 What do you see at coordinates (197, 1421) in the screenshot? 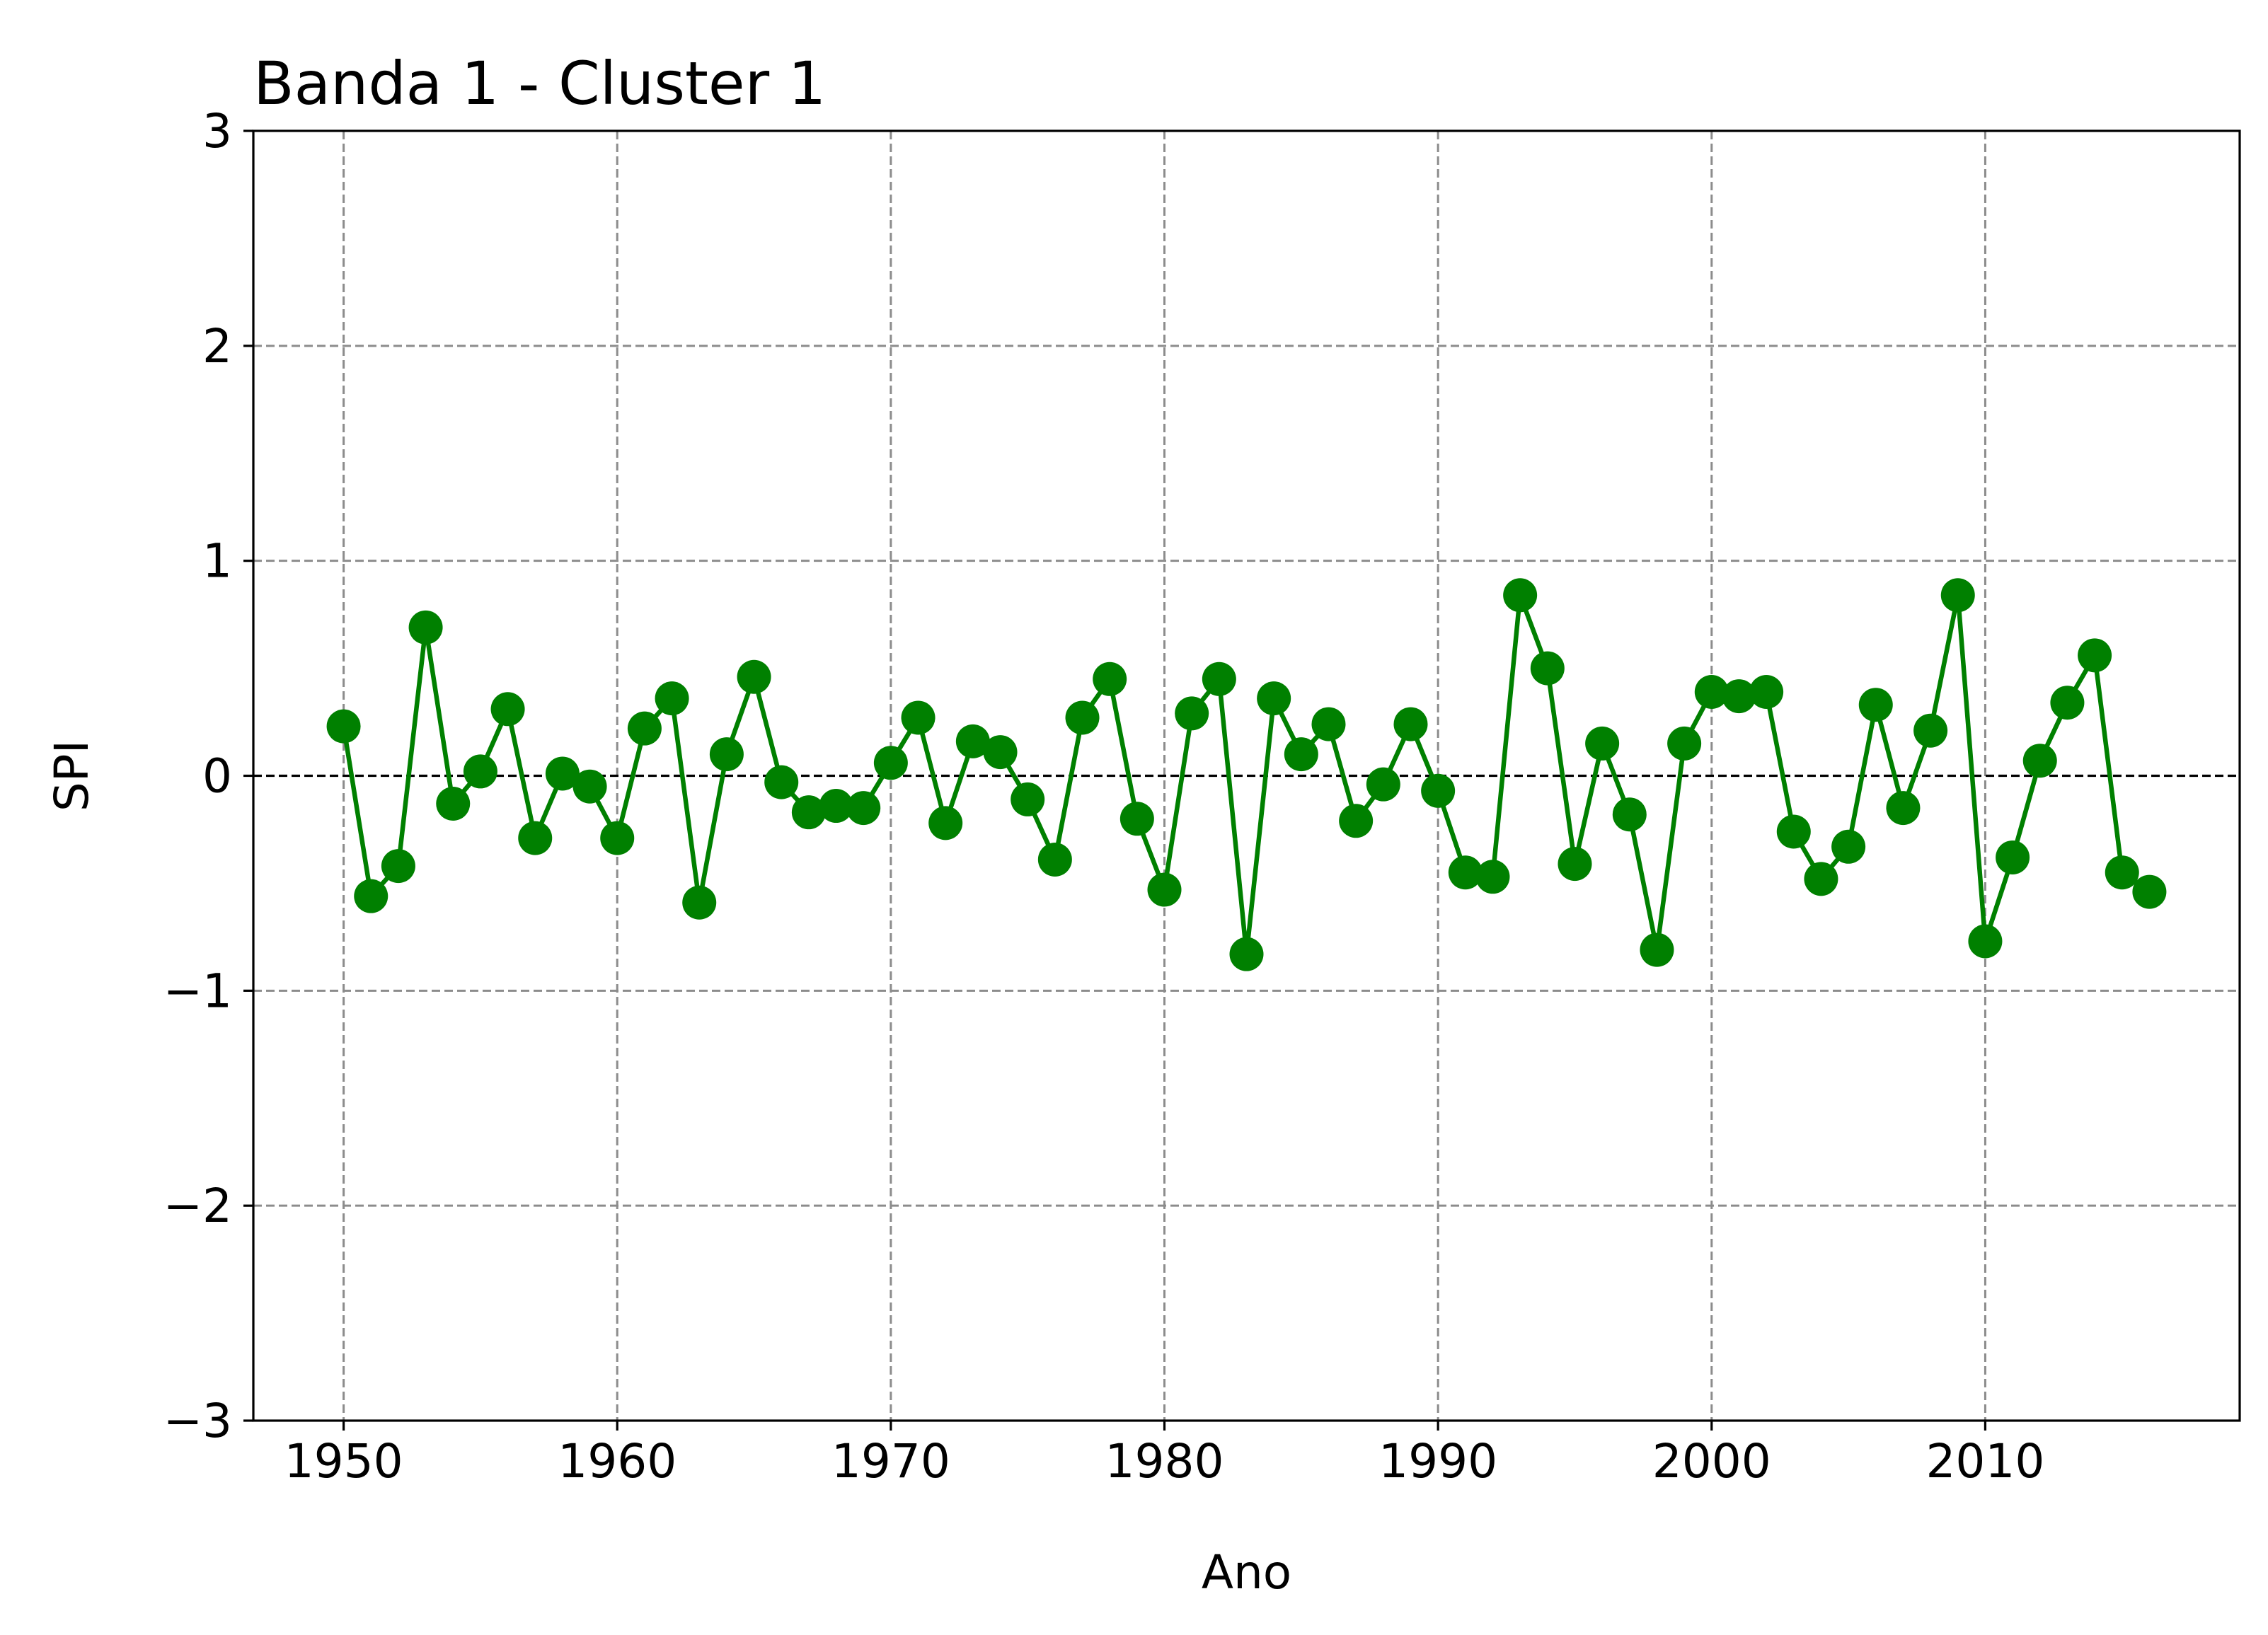
I see `y-tick-label: −3` at bounding box center [197, 1421].